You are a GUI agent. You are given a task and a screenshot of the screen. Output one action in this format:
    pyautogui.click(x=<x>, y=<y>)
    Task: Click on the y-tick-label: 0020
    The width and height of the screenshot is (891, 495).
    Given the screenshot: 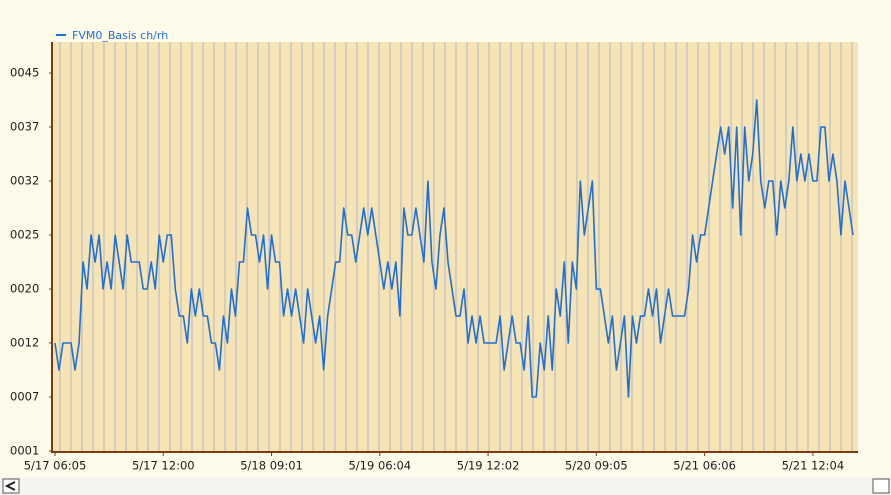 What is the action you would take?
    pyautogui.click(x=24, y=289)
    